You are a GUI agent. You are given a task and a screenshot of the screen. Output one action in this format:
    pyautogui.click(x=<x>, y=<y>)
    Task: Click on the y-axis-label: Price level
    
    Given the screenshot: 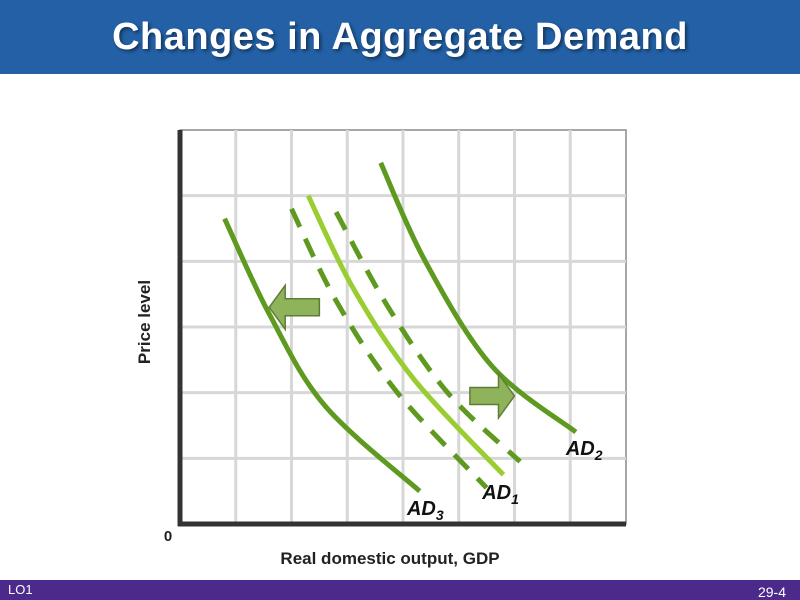 What is the action you would take?
    pyautogui.click(x=144, y=322)
    